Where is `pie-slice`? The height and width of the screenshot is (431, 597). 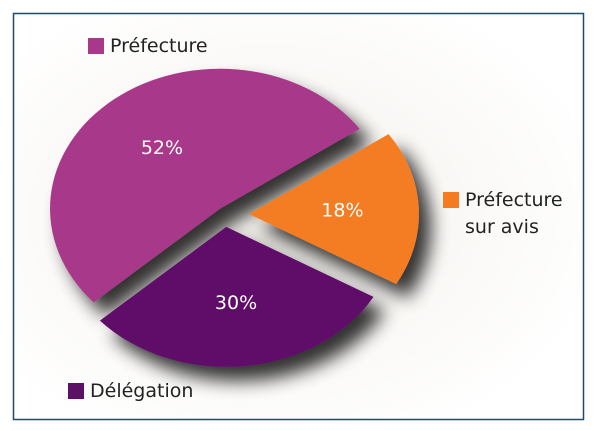 pie-slice is located at coordinates (333, 209).